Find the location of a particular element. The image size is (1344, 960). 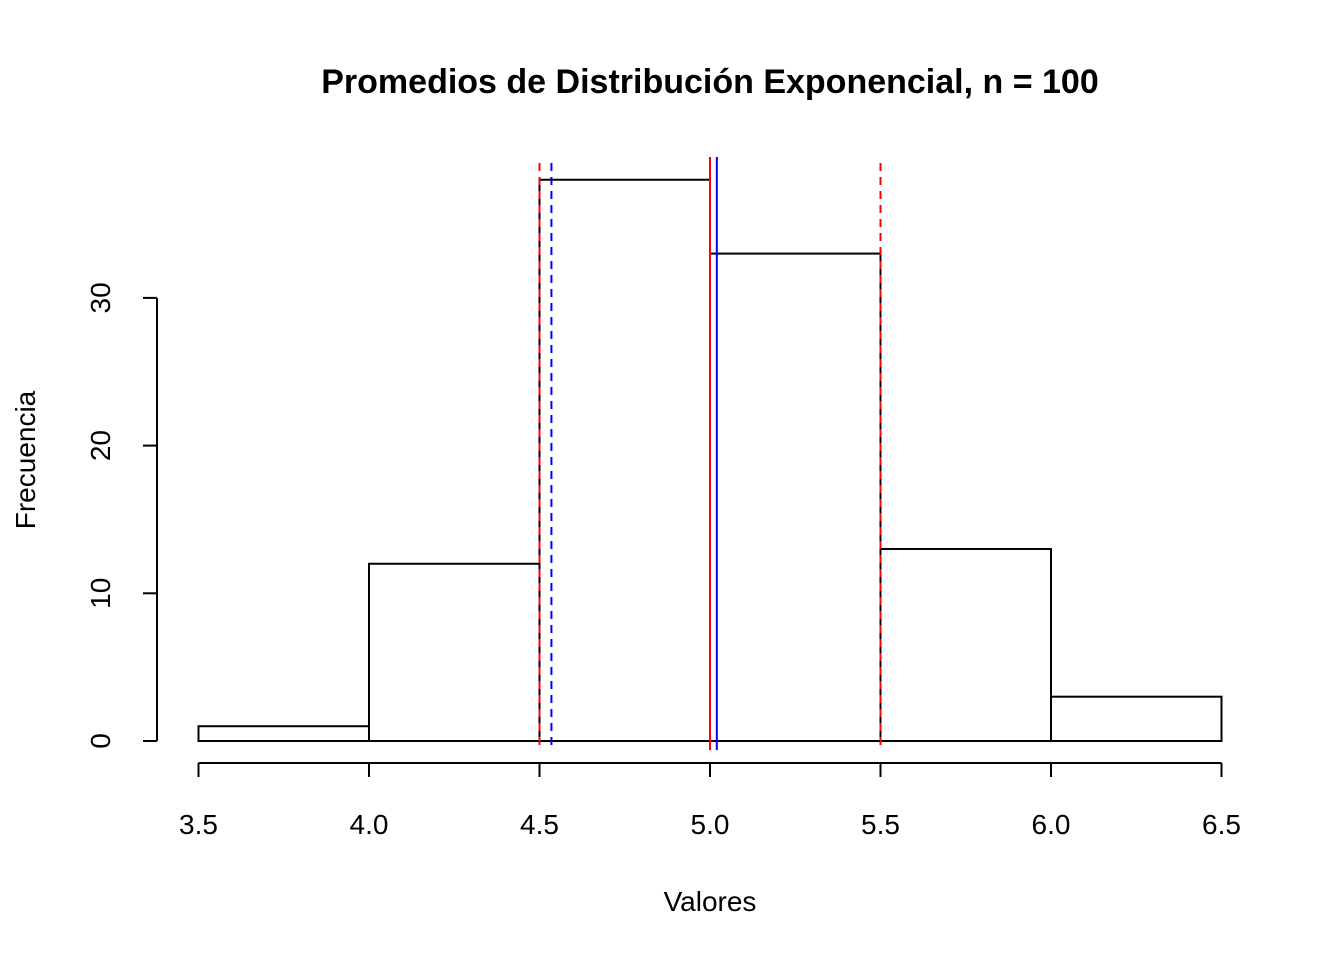

x-tick-label-0: 3.5 is located at coordinates (198, 824).